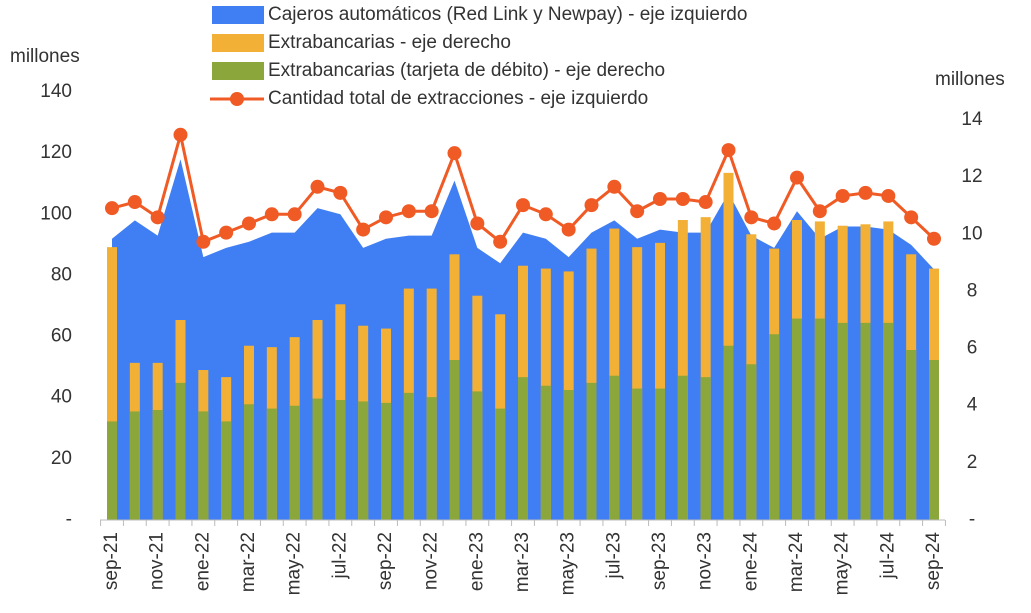 This screenshot has width=1031, height=613. Describe the element at coordinates (61, 336) in the screenshot. I see `y-tick-label: 60` at that location.